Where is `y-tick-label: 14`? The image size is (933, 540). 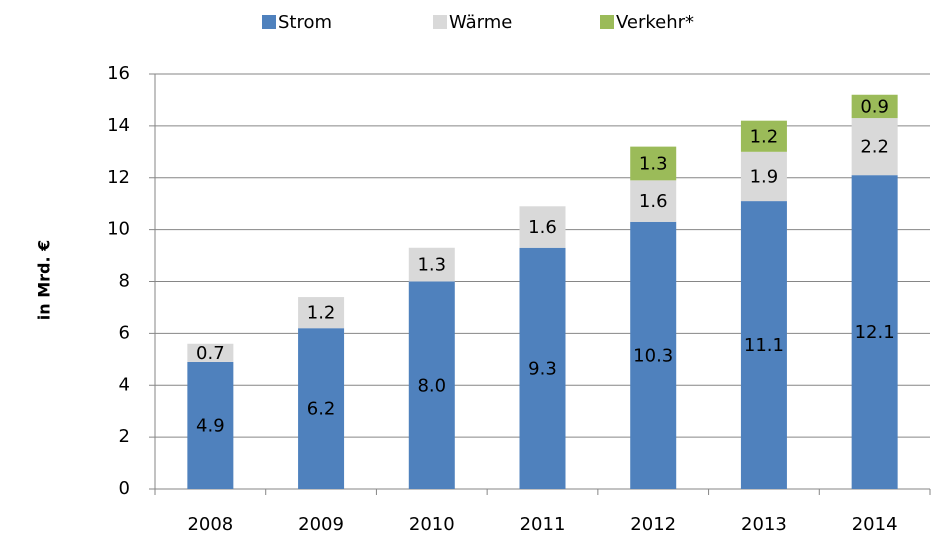
y-tick-label: 14 is located at coordinates (118, 125).